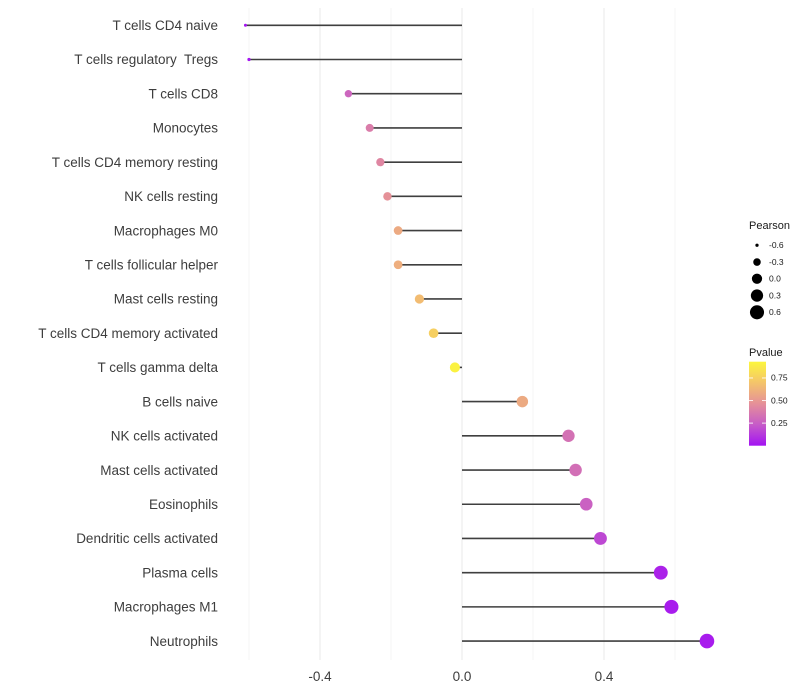 The image size is (800, 700). What do you see at coordinates (157, 367) in the screenshot?
I see `category-label: T cells gamma delta` at bounding box center [157, 367].